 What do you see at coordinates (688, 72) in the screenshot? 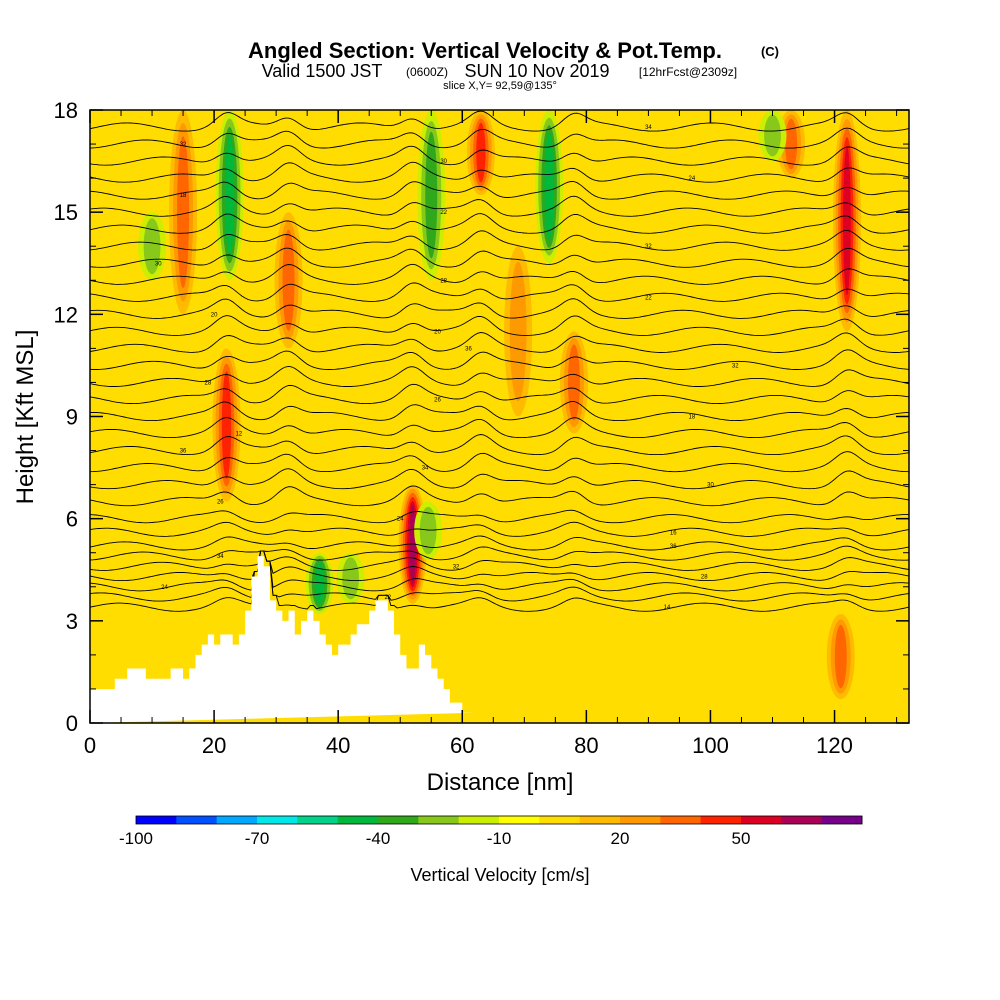
I see `forecast-label: [12hrFcst@2309z]` at bounding box center [688, 72].